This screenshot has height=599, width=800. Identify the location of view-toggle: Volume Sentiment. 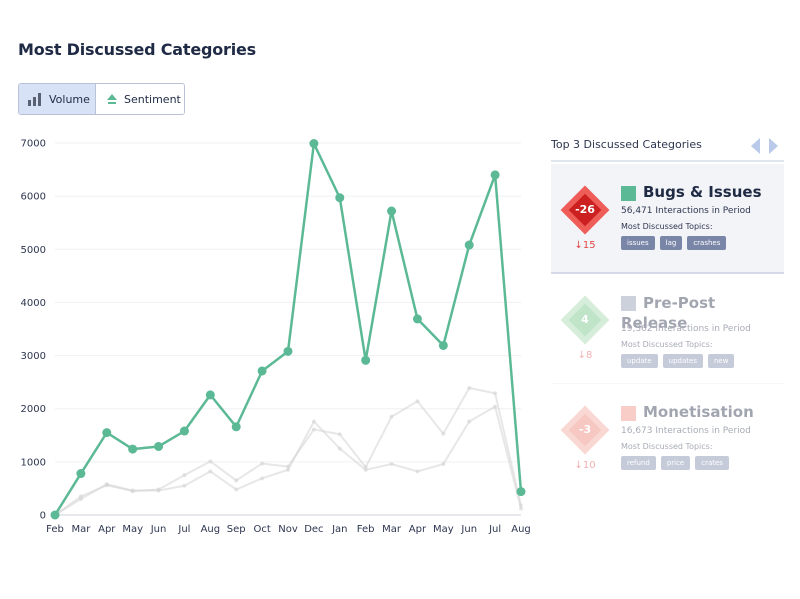
(101, 99).